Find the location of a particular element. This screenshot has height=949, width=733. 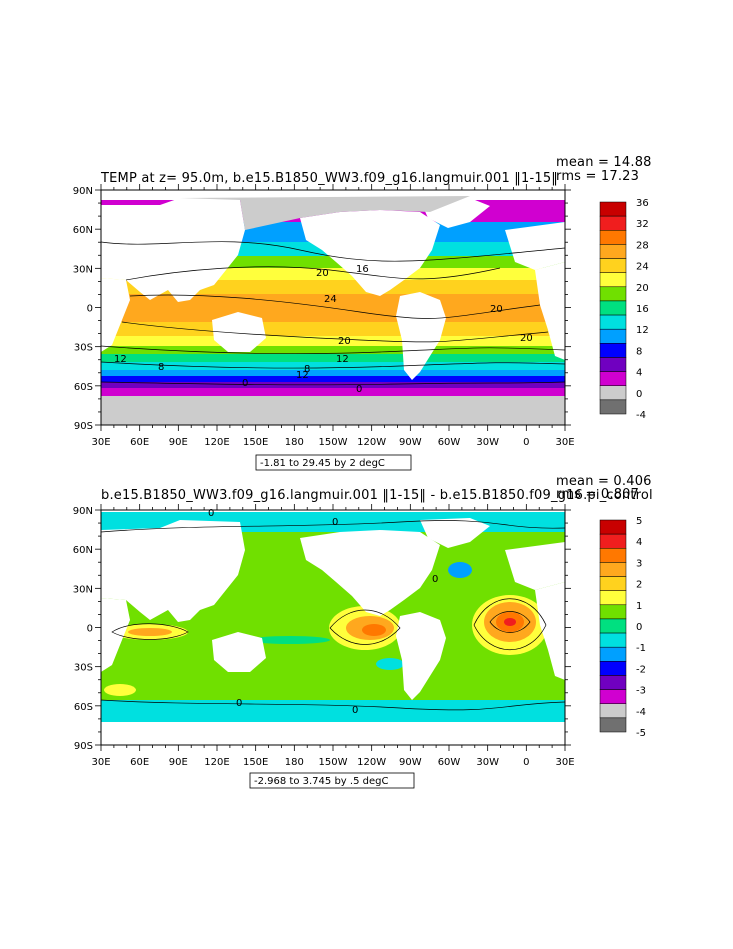

panel2-rms: rms = 0.807 is located at coordinates (597, 494).